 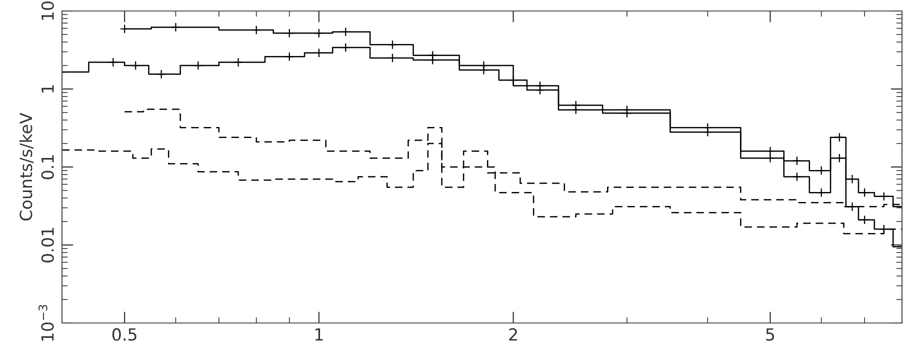 I want to click on x-tick-label: 0.5, so click(x=124, y=334).